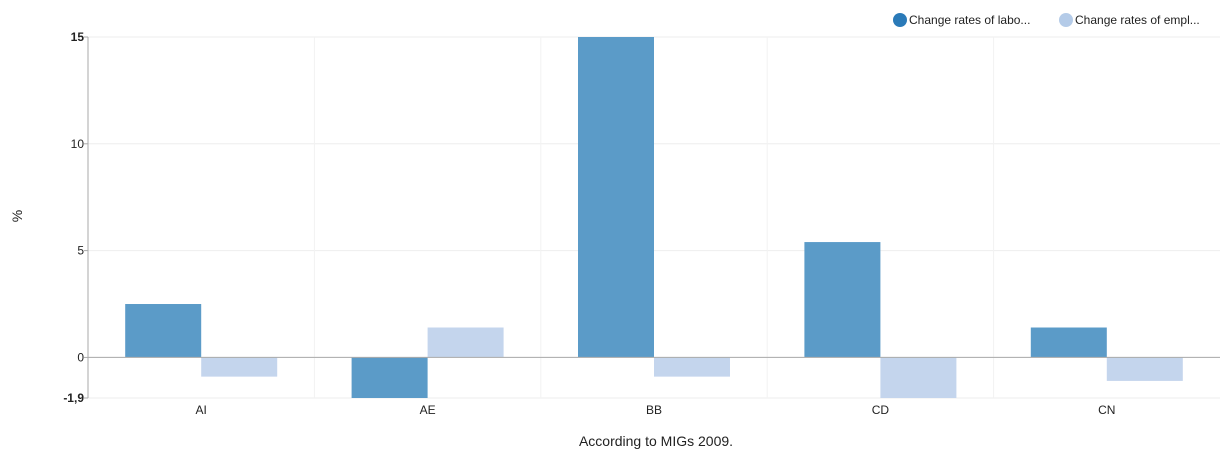  What do you see at coordinates (656, 441) in the screenshot?
I see `x-axis-title: According to MIGs 2009.` at bounding box center [656, 441].